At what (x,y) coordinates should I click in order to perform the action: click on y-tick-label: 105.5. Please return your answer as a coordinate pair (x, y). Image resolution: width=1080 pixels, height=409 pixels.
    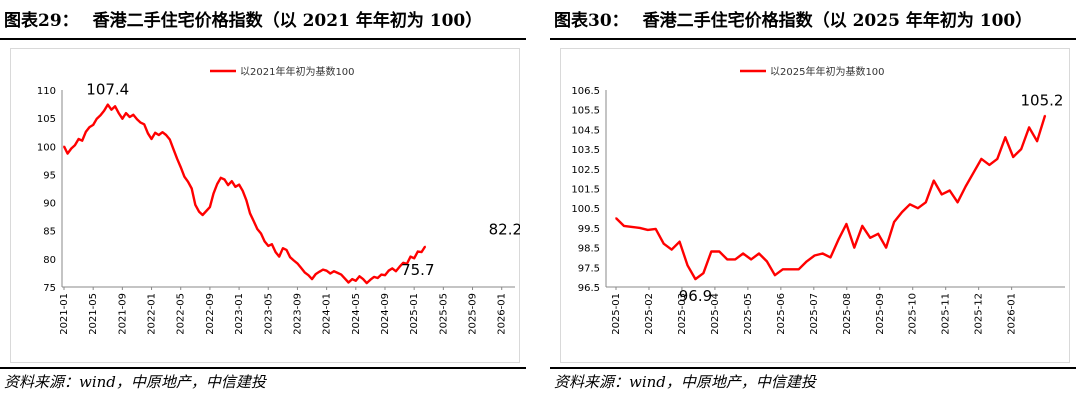
    Looking at the image, I should click on (585, 111).